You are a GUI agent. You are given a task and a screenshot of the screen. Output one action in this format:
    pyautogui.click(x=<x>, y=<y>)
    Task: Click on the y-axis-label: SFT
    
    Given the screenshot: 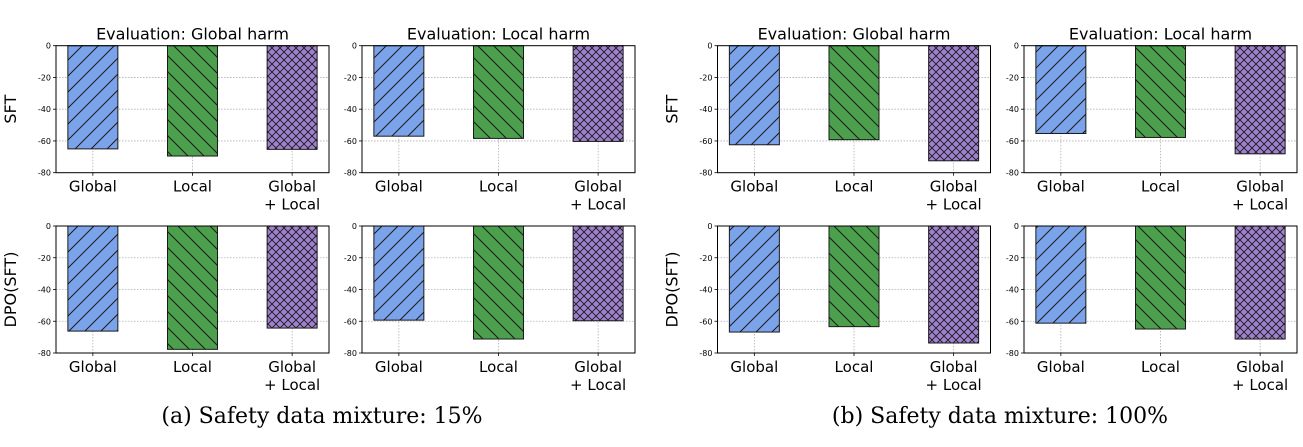 What is the action you would take?
    pyautogui.click(x=672, y=109)
    